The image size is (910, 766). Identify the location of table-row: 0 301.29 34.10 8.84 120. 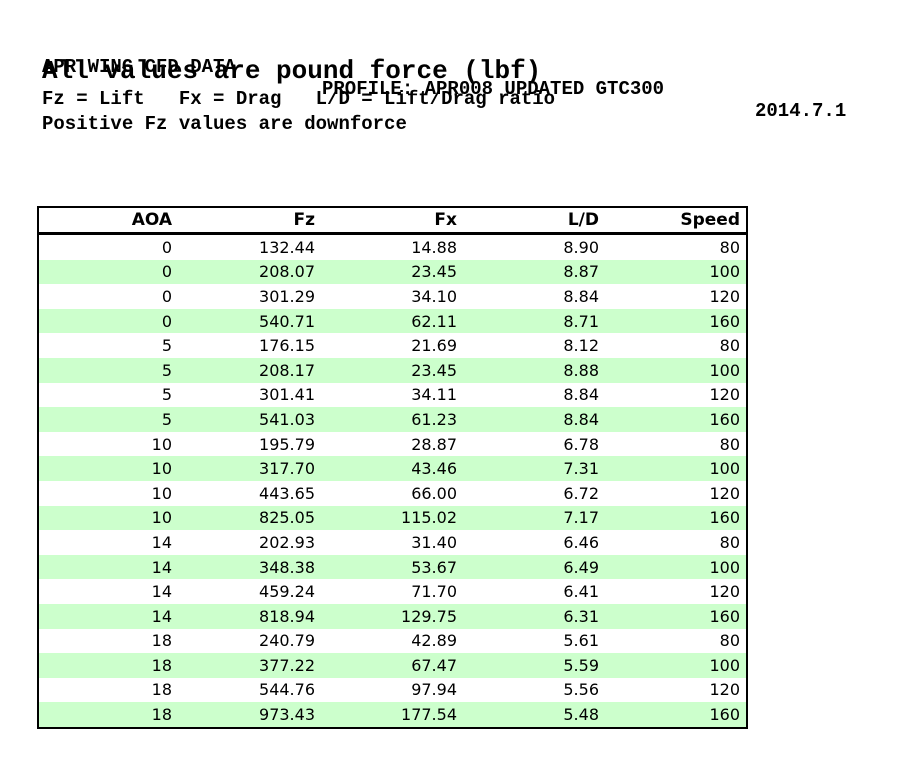
(392, 296).